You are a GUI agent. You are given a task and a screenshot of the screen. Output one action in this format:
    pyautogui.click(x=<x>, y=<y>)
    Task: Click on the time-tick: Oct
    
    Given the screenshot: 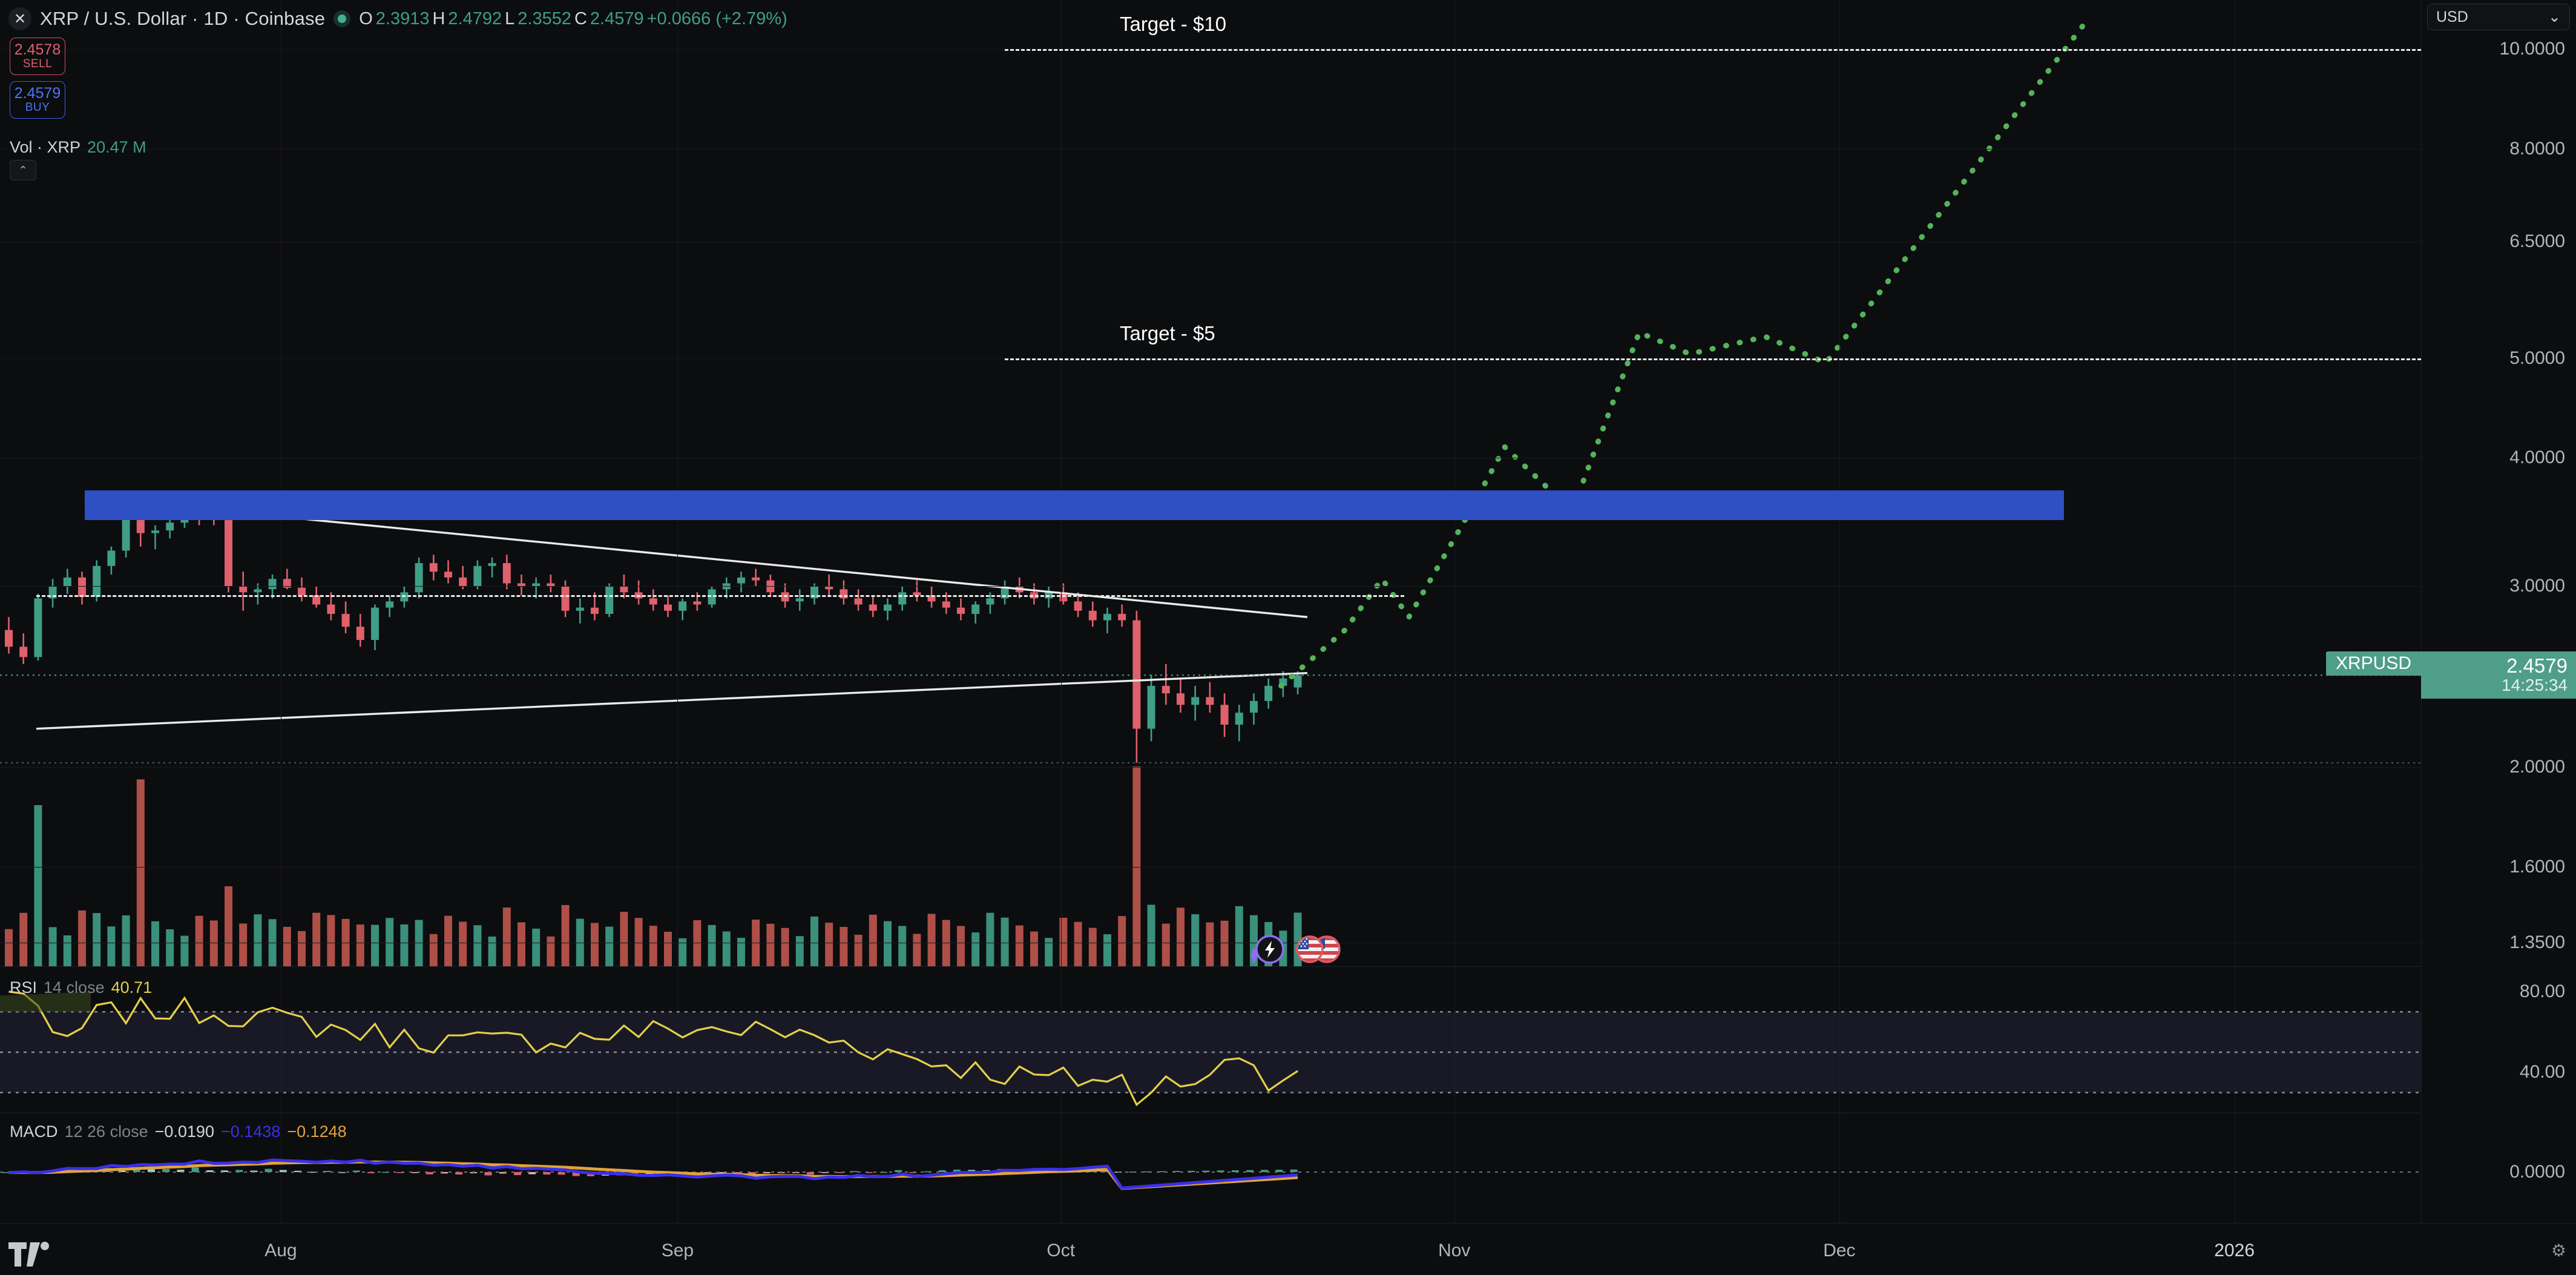 What is the action you would take?
    pyautogui.click(x=1061, y=1250)
    